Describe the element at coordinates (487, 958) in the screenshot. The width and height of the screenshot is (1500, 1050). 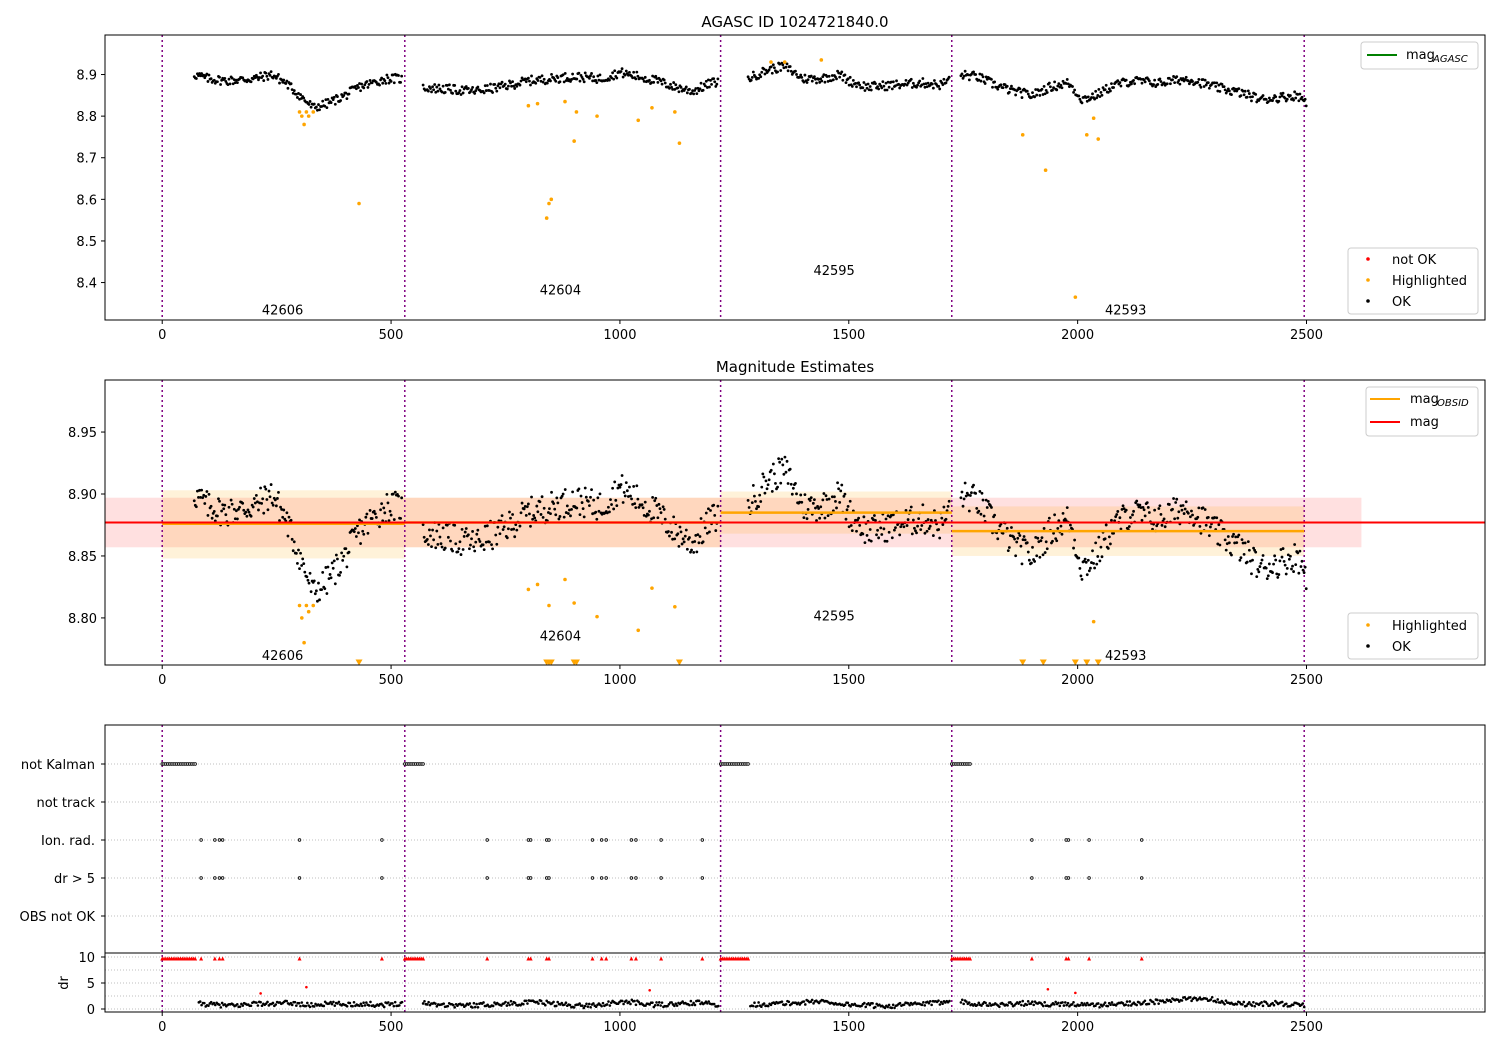
I see `dr-overflow-marker` at that location.